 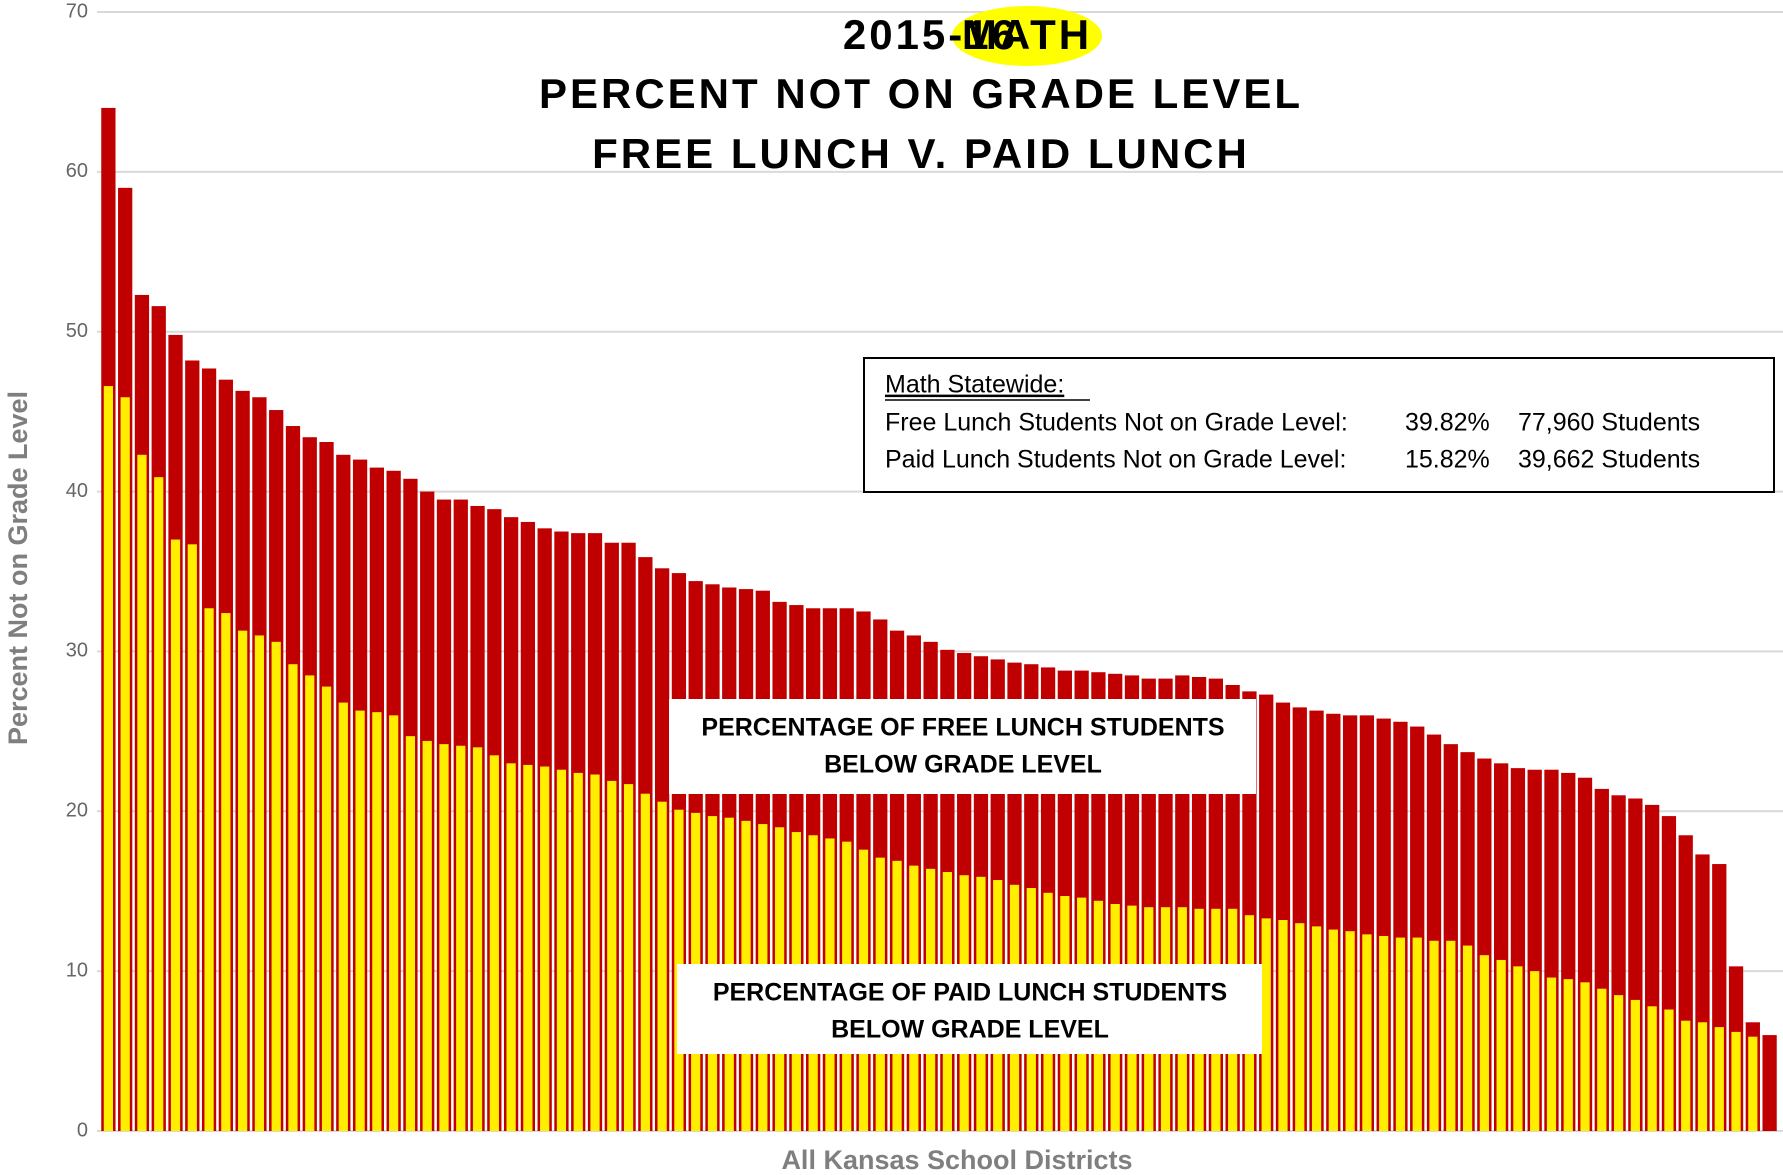 I want to click on y-tick-label: 20, so click(x=77, y=811).